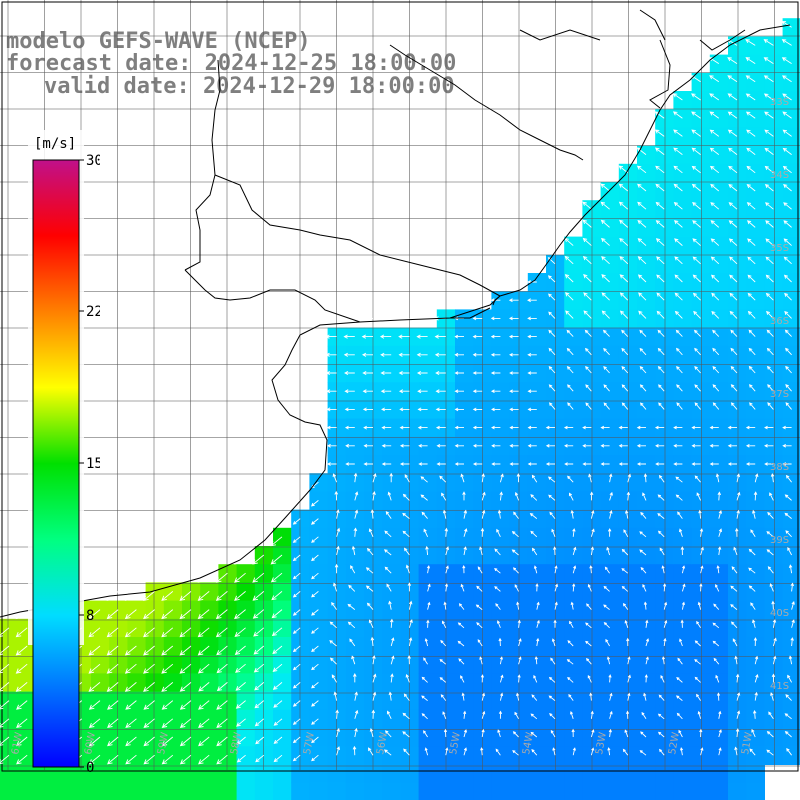 This screenshot has height=800, width=800. What do you see at coordinates (342, 191) in the screenshot?
I see `land-border` at bounding box center [342, 191].